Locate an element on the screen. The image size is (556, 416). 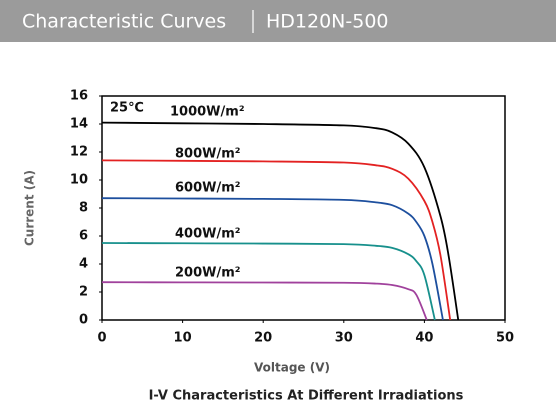
y-tick-label: 8 is located at coordinates (83, 208).